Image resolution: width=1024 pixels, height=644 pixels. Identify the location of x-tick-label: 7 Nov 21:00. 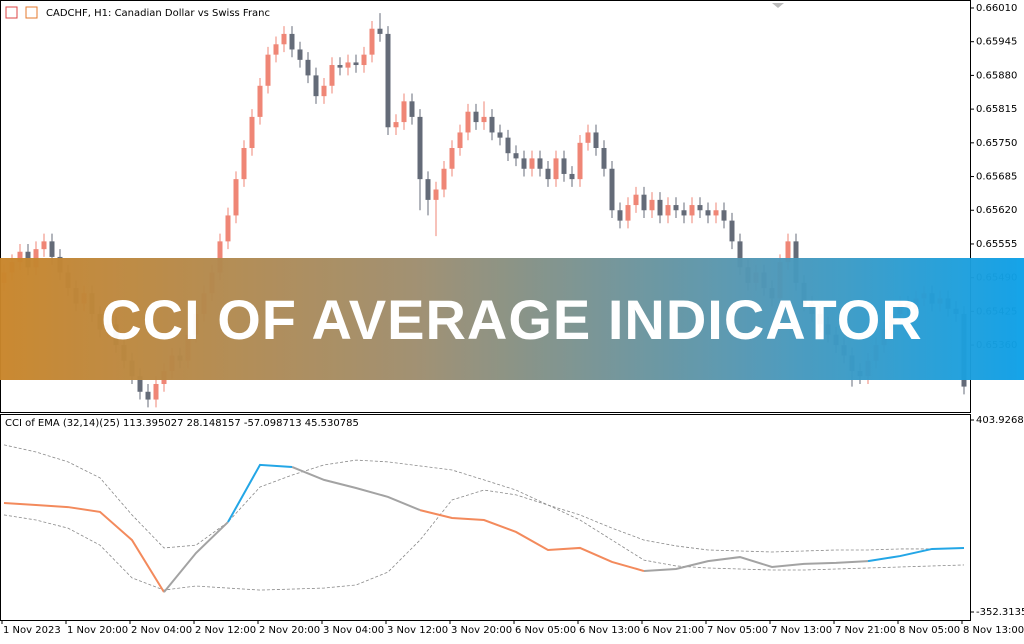
(865, 630).